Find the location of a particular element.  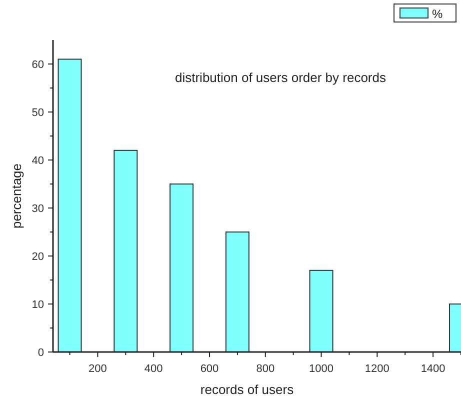

x-axis-title: records of users is located at coordinates (247, 389).